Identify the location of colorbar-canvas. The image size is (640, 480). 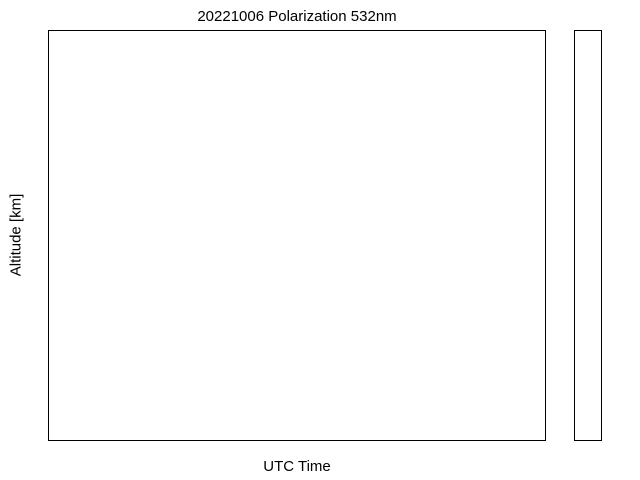
(588, 235).